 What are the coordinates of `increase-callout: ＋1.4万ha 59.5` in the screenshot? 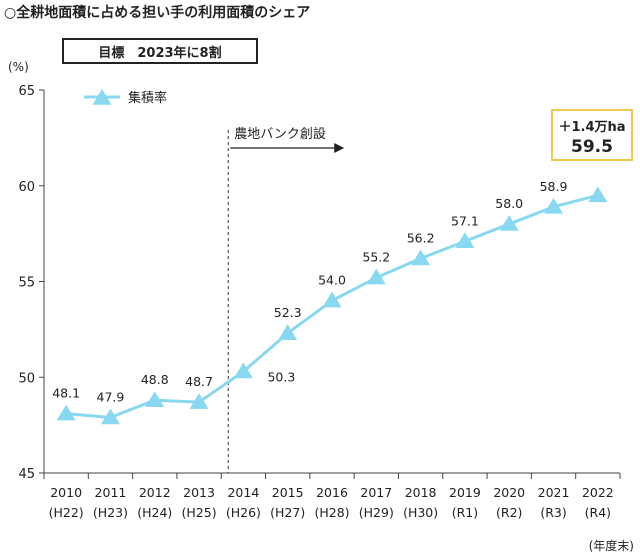 It's located at (592, 135).